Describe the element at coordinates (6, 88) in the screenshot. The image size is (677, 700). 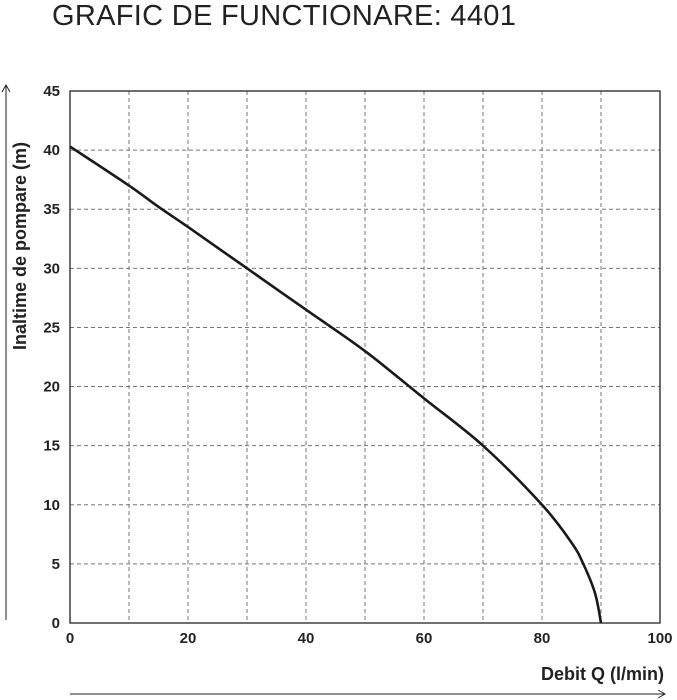
I see `y-arrow-head` at that location.